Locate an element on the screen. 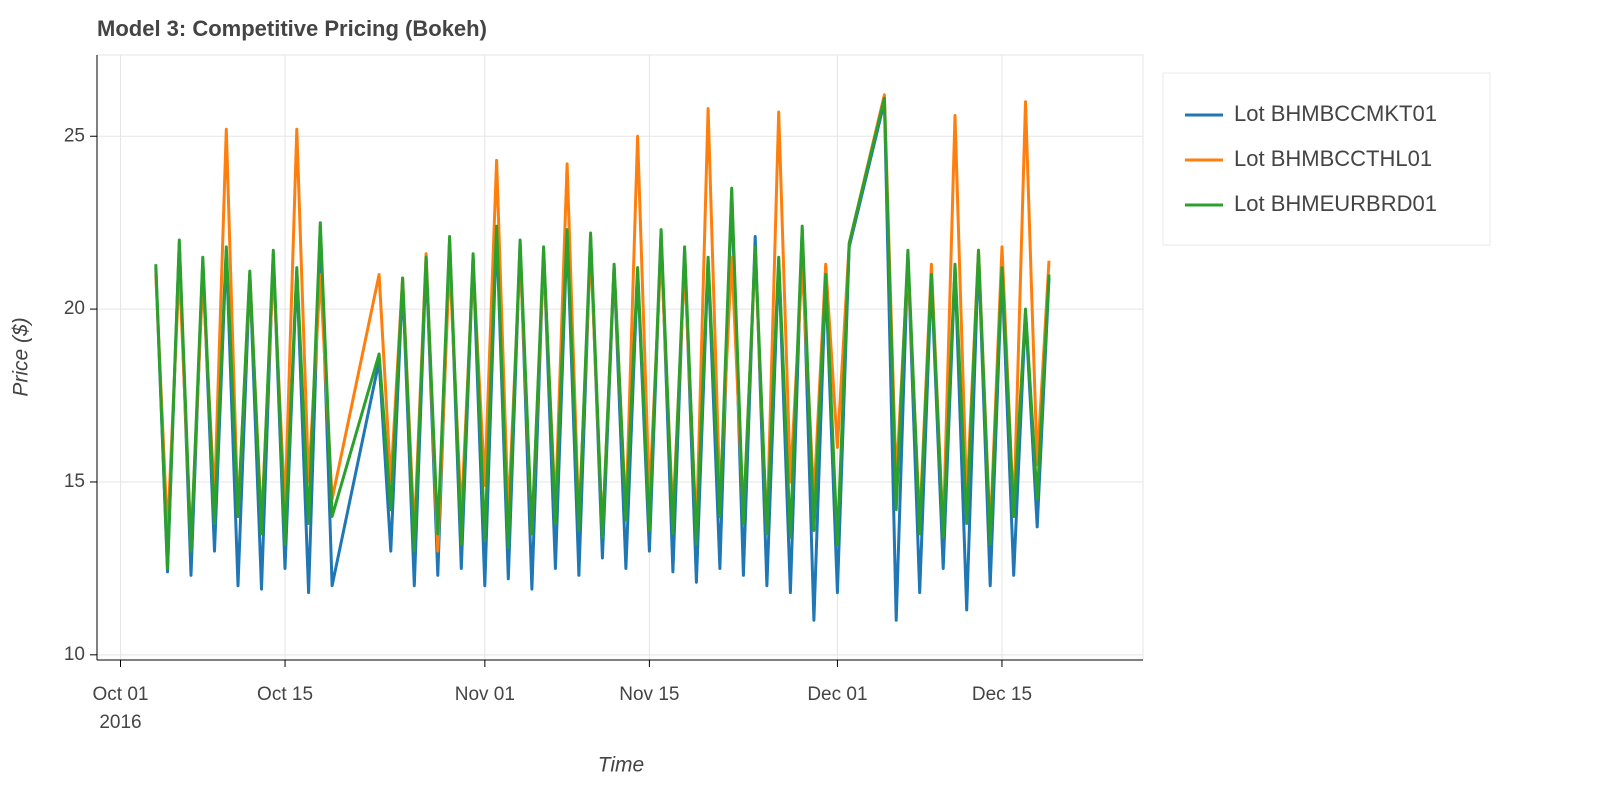 The image size is (1600, 800). y-tick-label: 20 is located at coordinates (74, 308).